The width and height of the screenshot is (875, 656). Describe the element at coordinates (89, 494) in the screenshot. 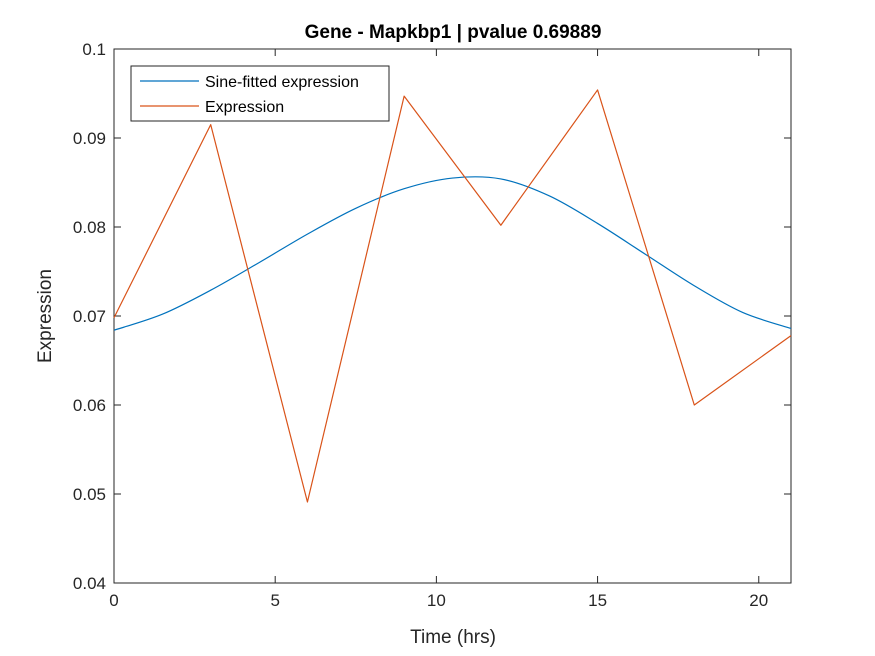

I see `y-tick-label: 0.05` at that location.